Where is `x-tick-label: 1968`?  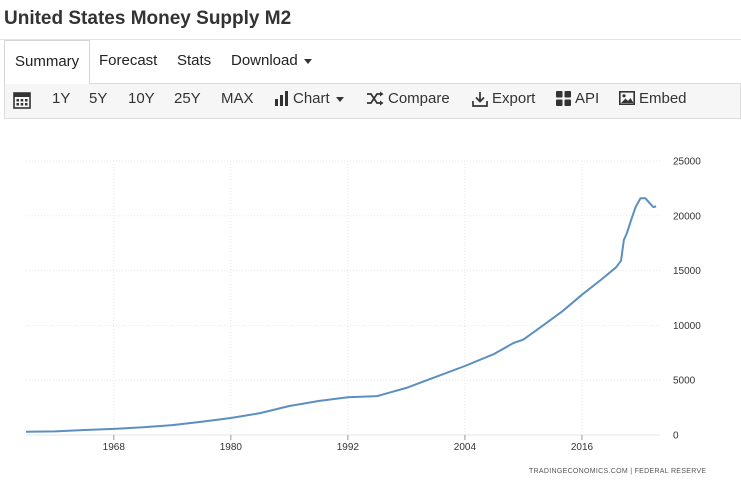
x-tick-label: 1968 is located at coordinates (114, 447).